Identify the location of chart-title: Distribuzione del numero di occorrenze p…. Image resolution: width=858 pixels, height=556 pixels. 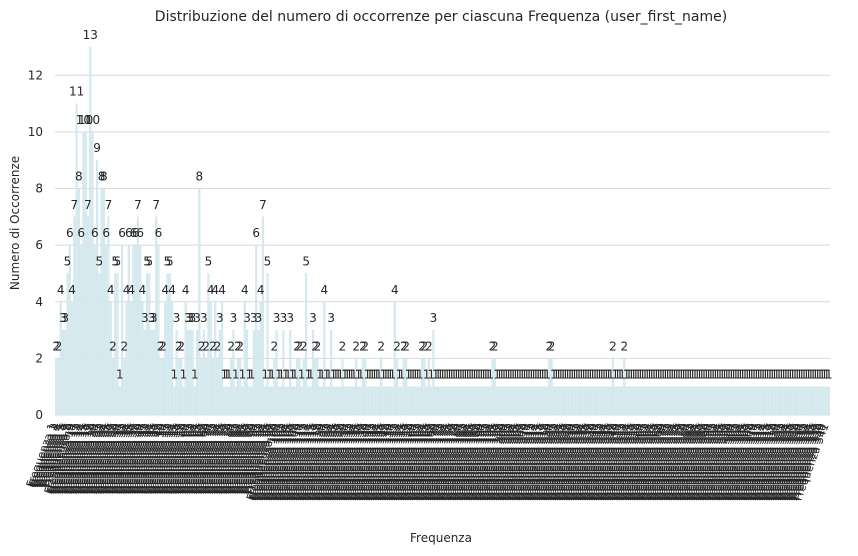
(441, 17).